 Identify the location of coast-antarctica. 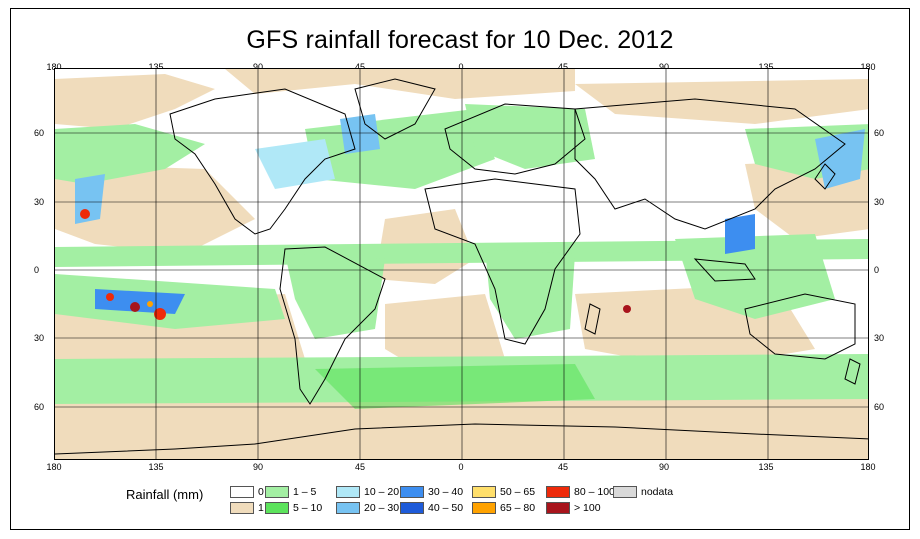
(461, 439).